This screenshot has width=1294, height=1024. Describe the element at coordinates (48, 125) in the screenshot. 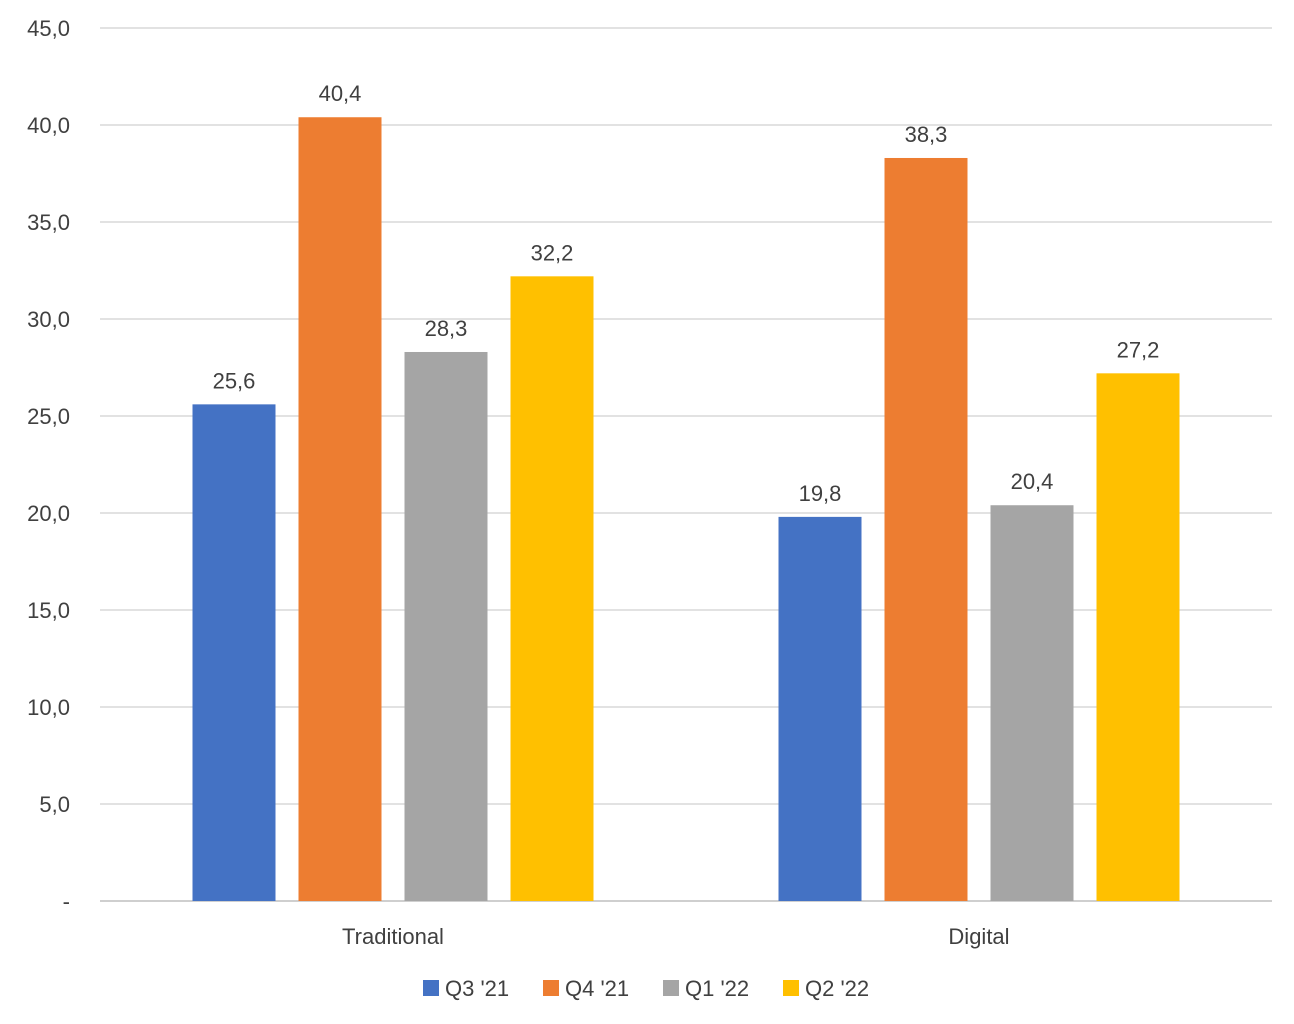

I see `y-tick-label: 40,0` at that location.